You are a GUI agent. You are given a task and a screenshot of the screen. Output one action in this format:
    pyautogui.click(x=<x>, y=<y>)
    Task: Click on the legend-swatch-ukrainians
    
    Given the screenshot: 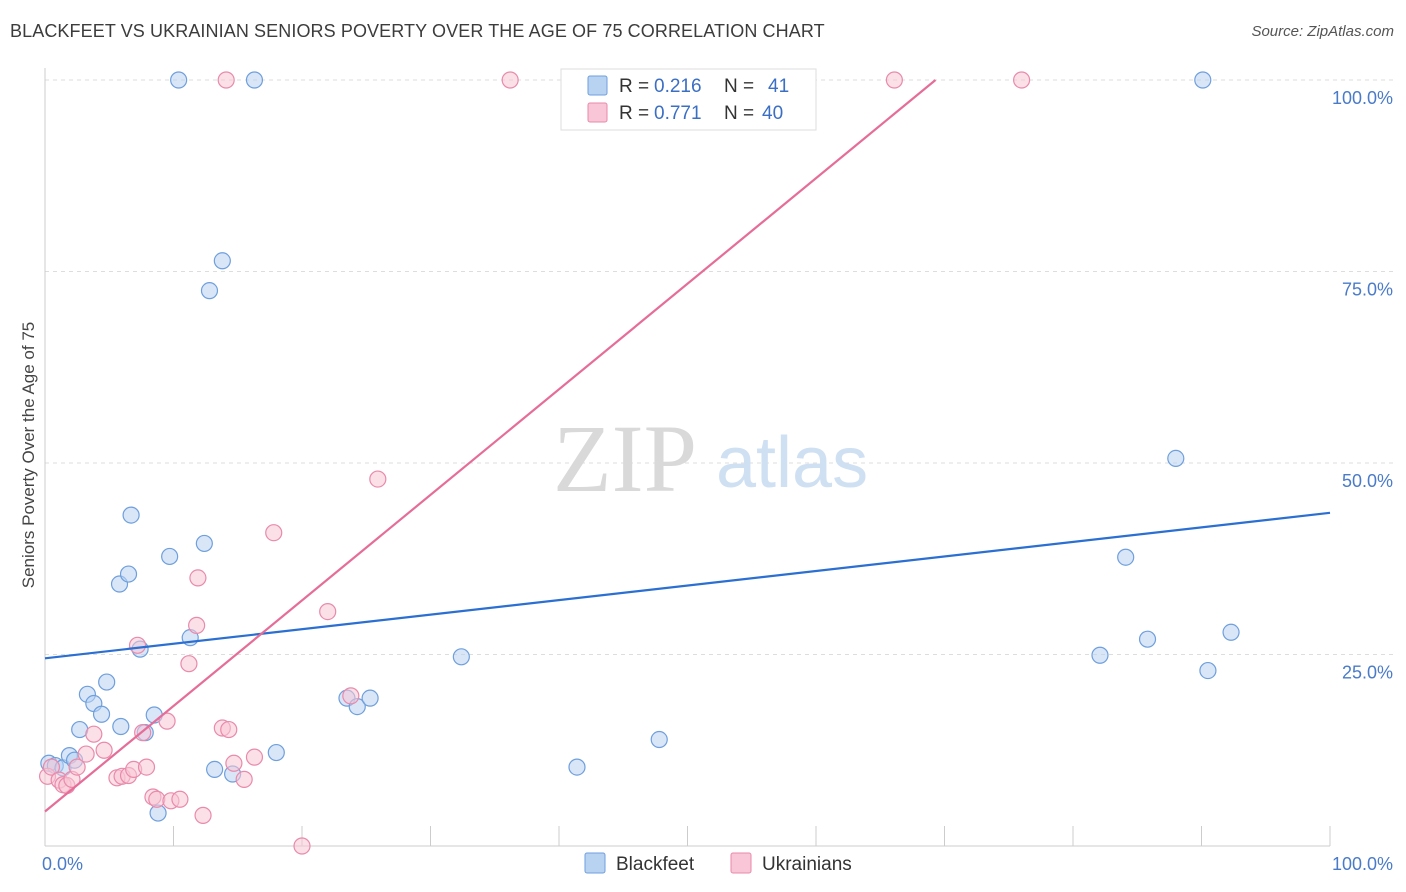 What is the action you would take?
    pyautogui.click(x=597, y=112)
    